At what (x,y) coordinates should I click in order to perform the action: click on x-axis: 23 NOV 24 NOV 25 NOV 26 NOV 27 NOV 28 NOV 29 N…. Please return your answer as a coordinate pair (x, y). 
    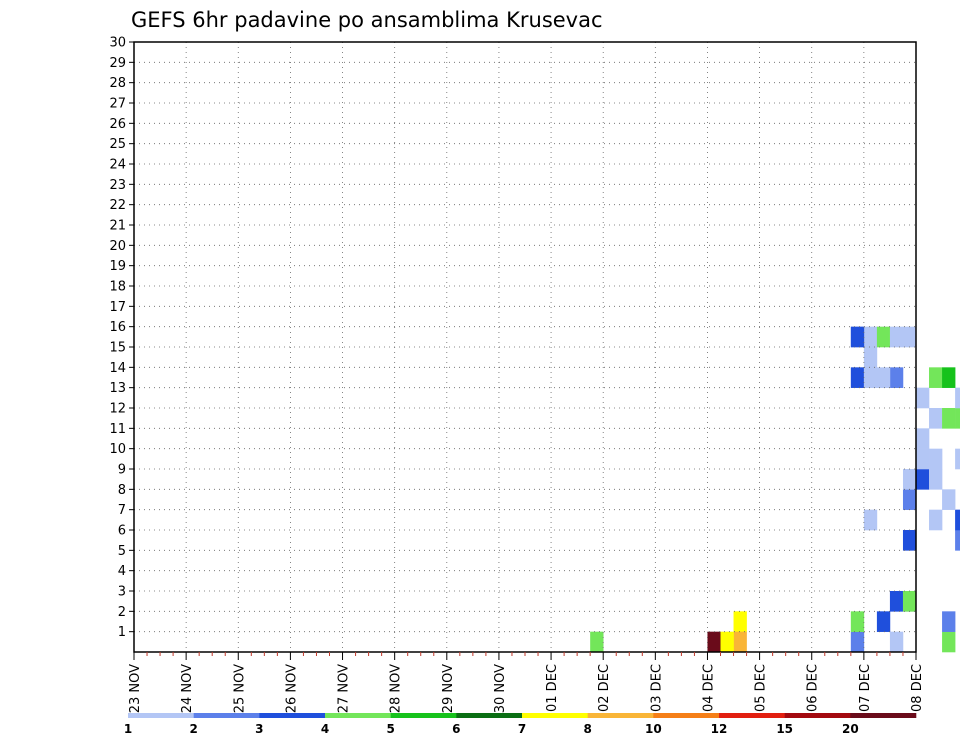
    Looking at the image, I should click on (526, 682).